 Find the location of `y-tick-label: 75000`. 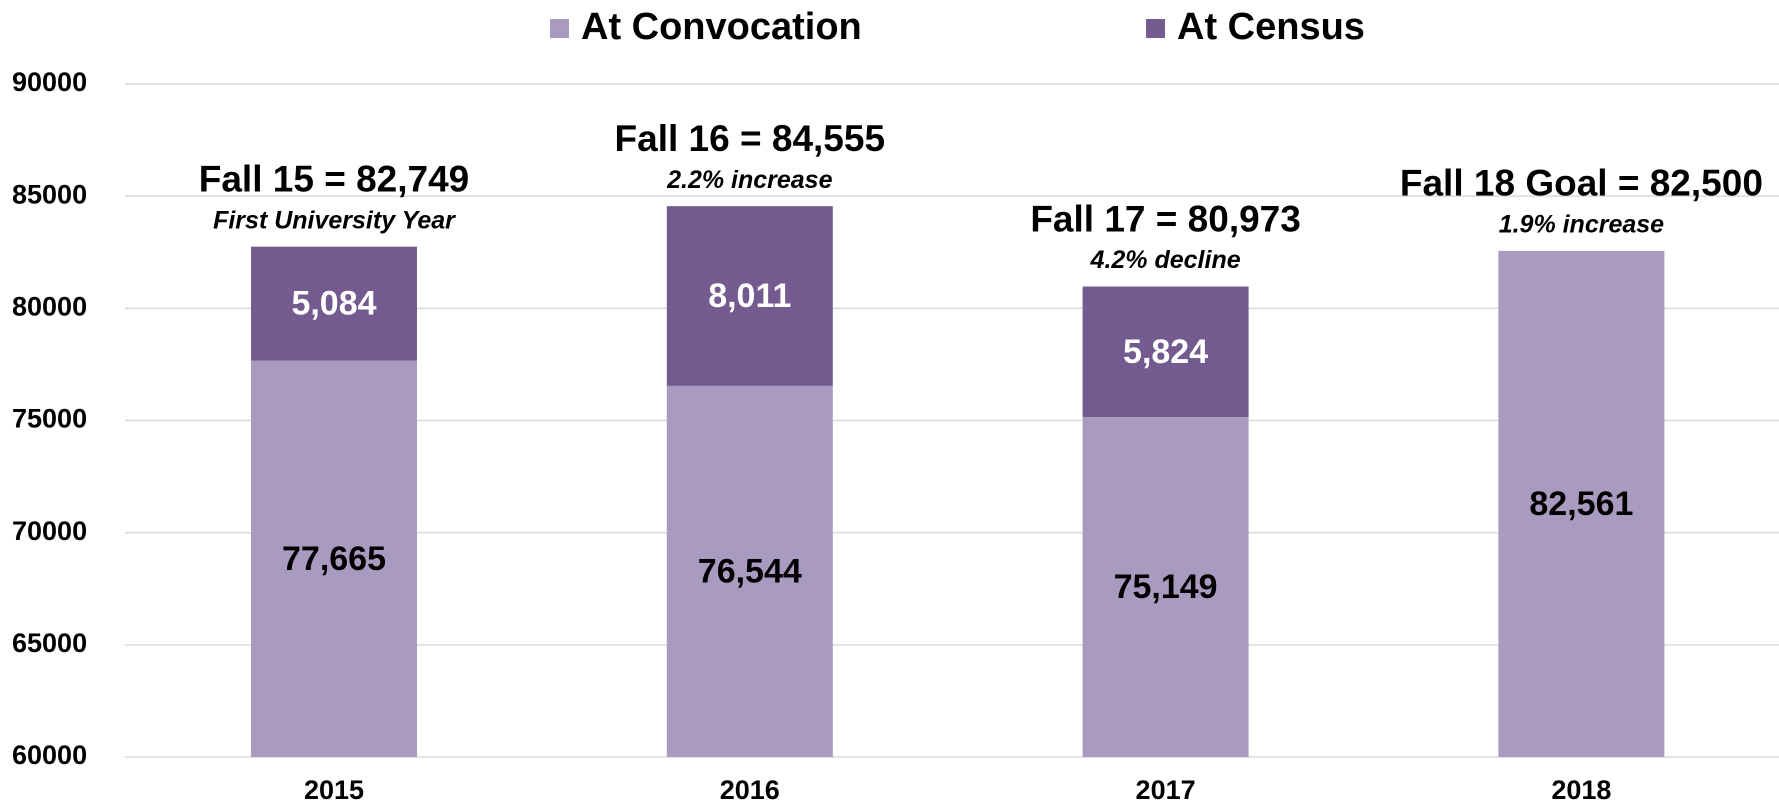

y-tick-label: 75000 is located at coordinates (49, 419).